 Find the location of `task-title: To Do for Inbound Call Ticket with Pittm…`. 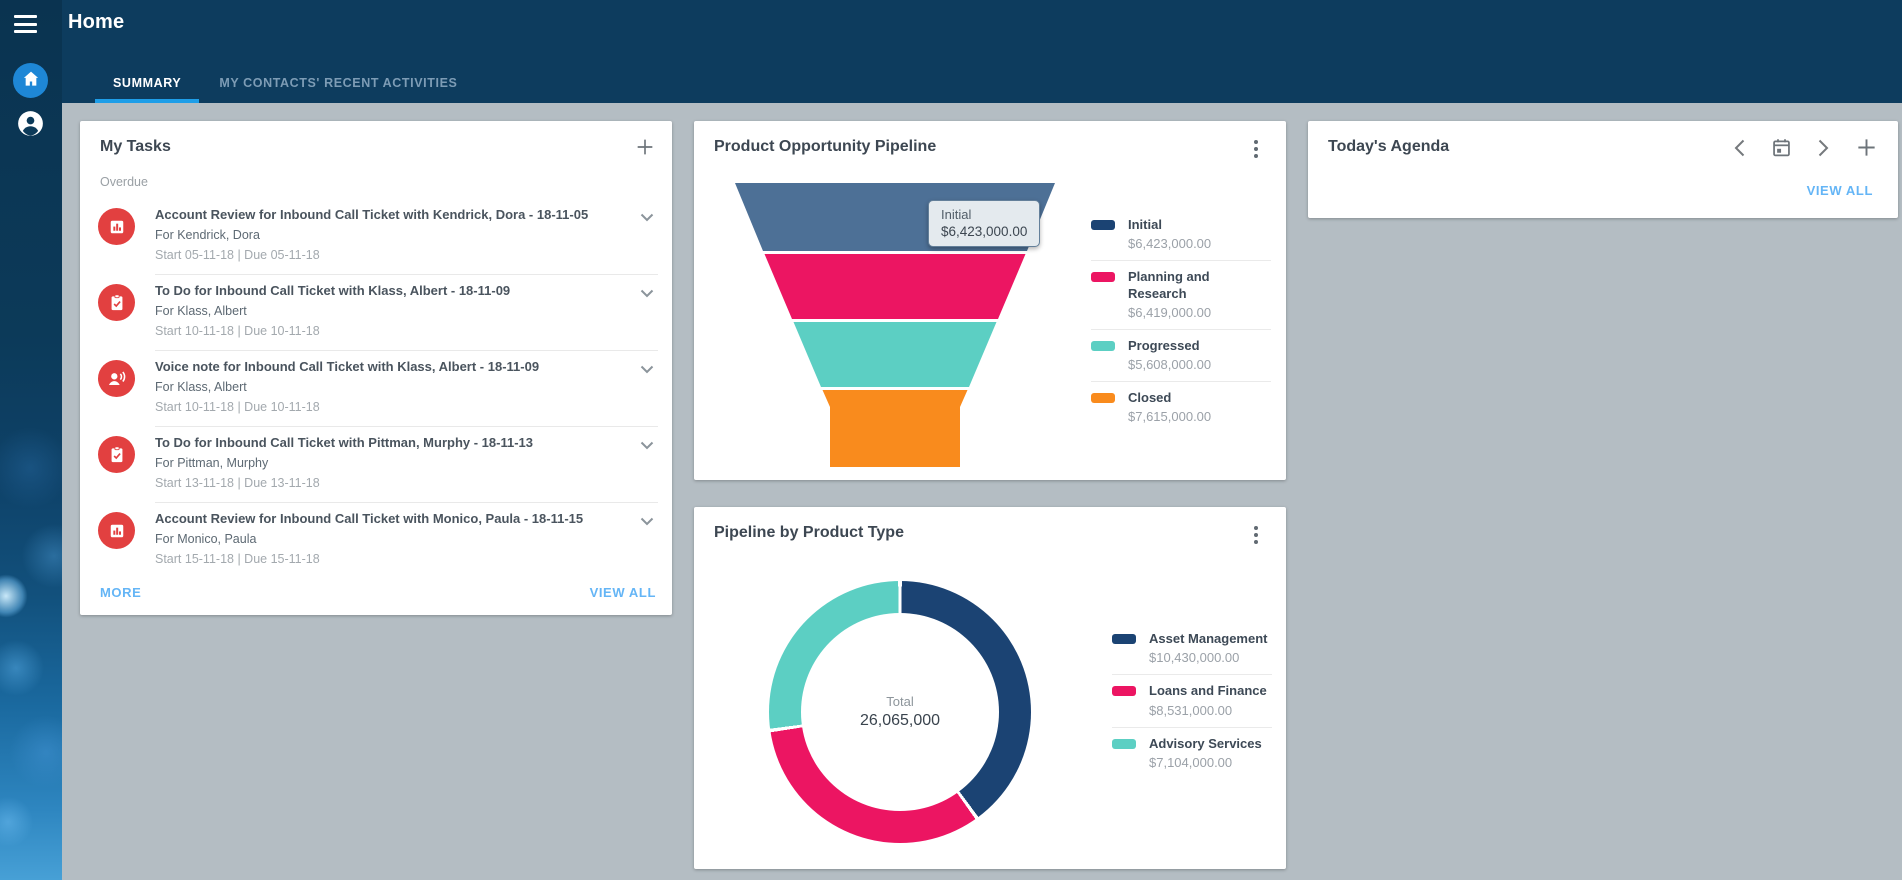

task-title: To Do for Inbound Call Ticket with Pittm… is located at coordinates (344, 442).